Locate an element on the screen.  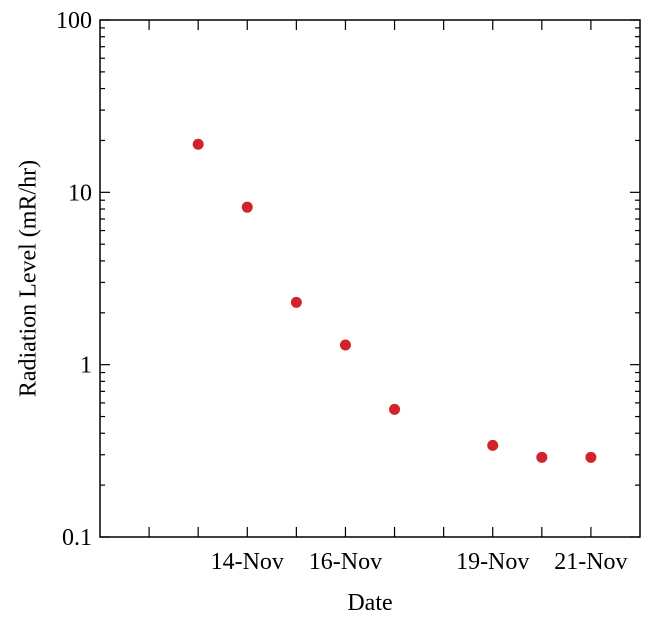
y-tick-label: 1 is located at coordinates (86, 366).